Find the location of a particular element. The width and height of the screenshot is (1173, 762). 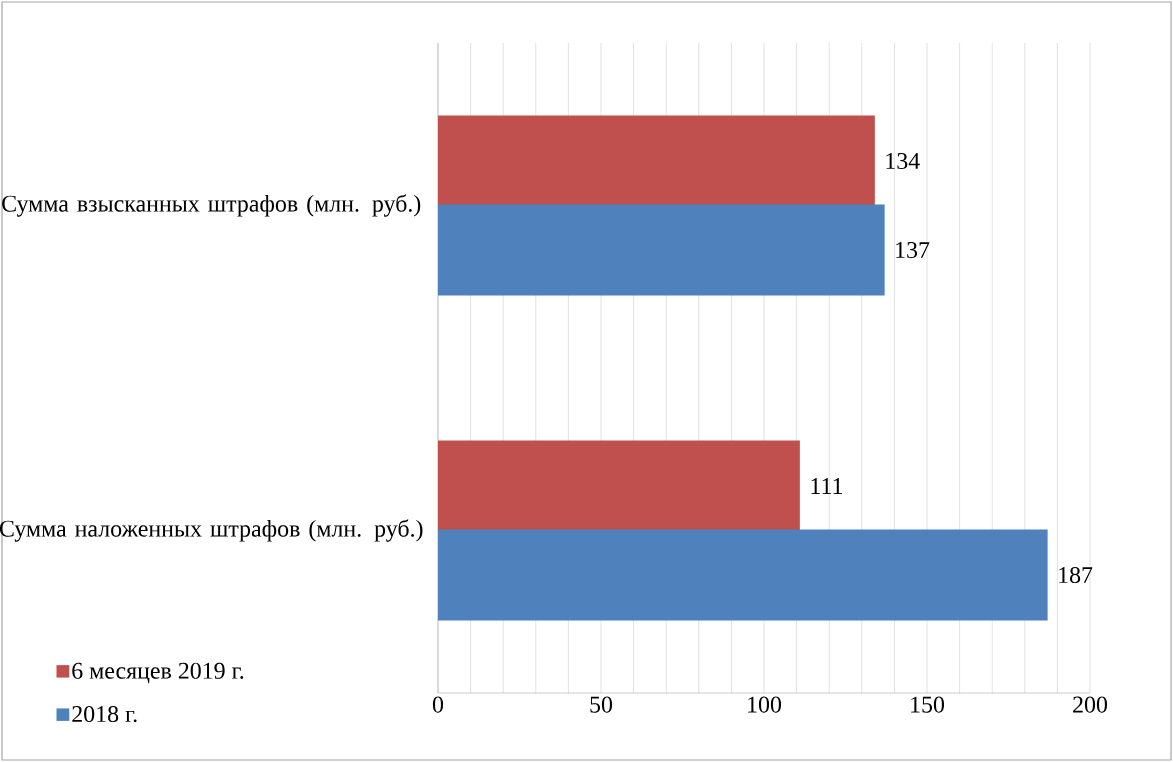

data-label: 137 is located at coordinates (913, 250).